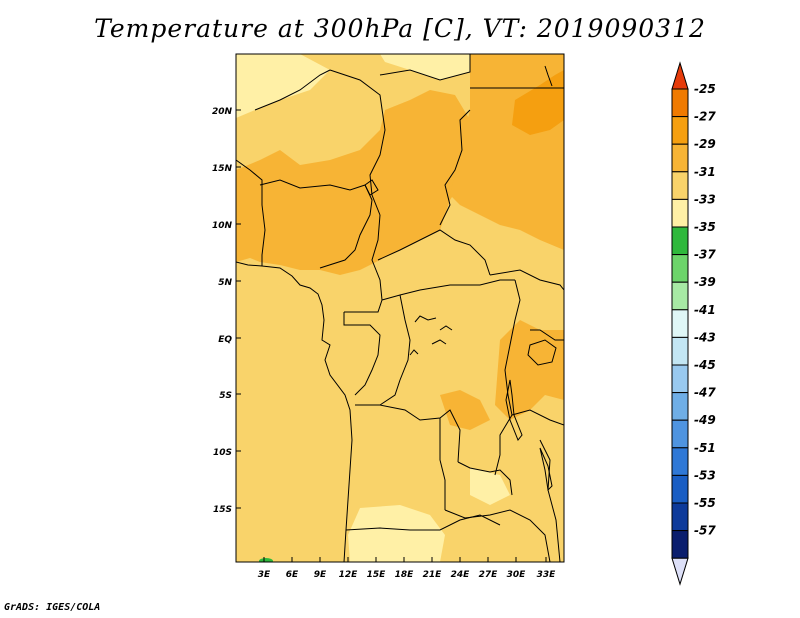 The image size is (800, 618). Describe the element at coordinates (705, 365) in the screenshot. I see `colorbar-label: -45` at that location.